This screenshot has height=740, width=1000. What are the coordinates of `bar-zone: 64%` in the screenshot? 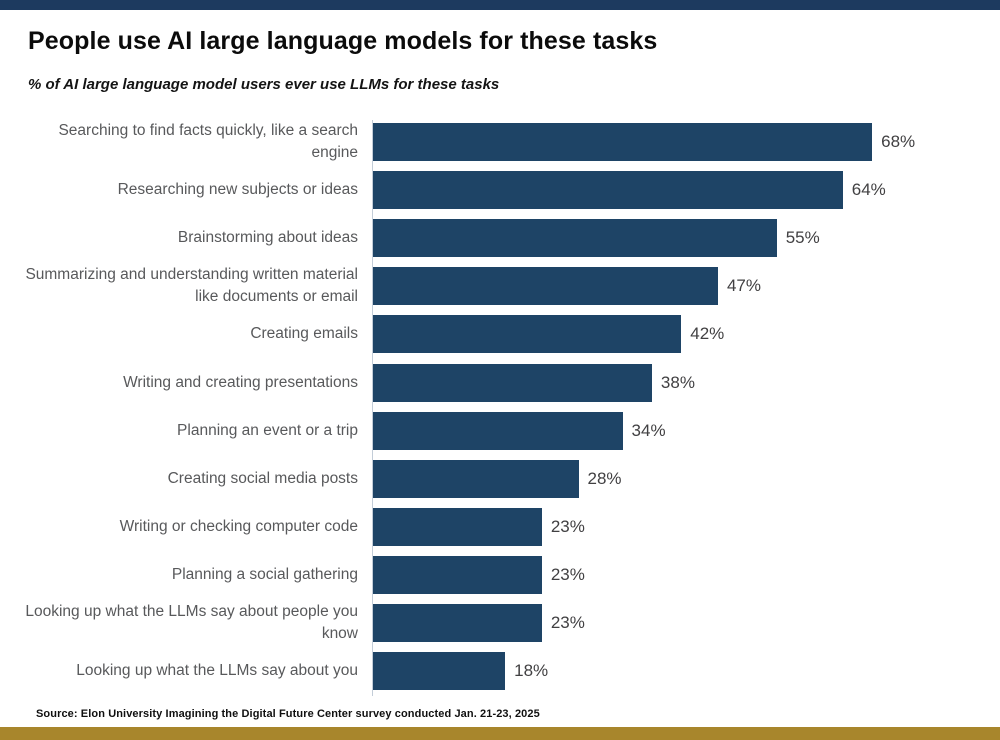 It's located at (686, 190).